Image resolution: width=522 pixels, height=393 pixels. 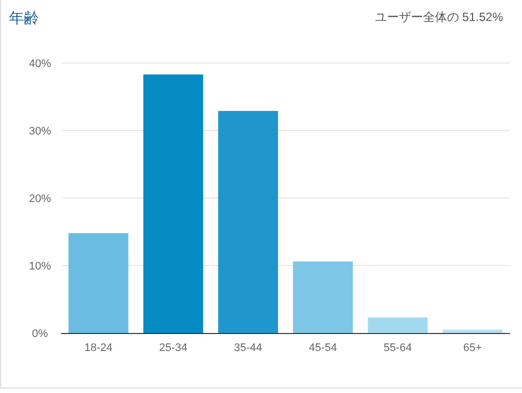 What do you see at coordinates (322, 348) in the screenshot?
I see `x-tick-label: 45-54` at bounding box center [322, 348].